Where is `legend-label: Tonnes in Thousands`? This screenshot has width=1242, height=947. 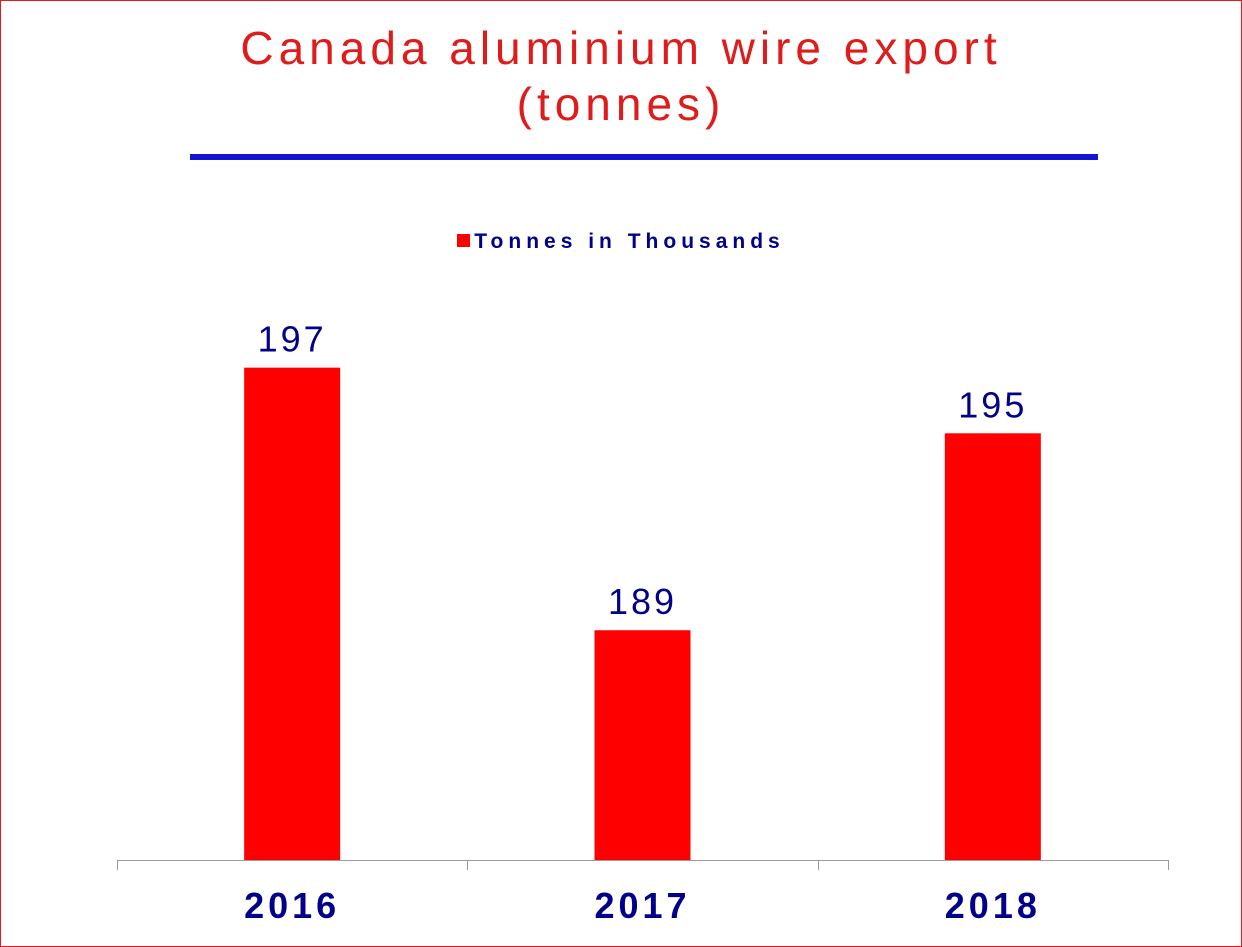
legend-label: Tonnes in Thousands is located at coordinates (629, 241).